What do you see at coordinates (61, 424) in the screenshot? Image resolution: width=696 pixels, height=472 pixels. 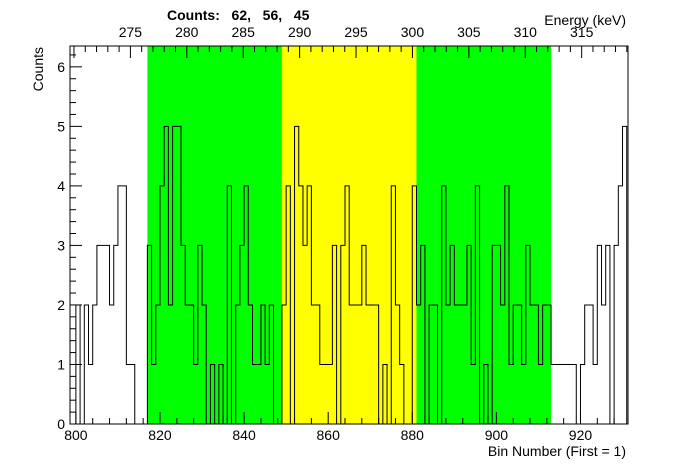 I see `y-tick-label: 0` at bounding box center [61, 424].